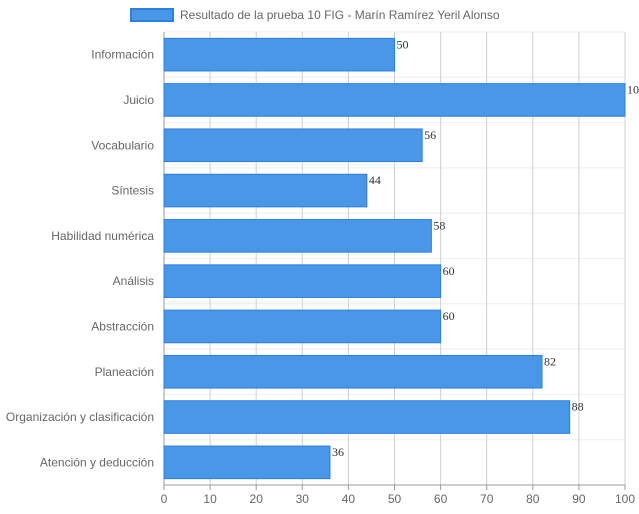 The width and height of the screenshot is (639, 514). Describe the element at coordinates (303, 499) in the screenshot. I see `x-tick-label: 30` at that location.